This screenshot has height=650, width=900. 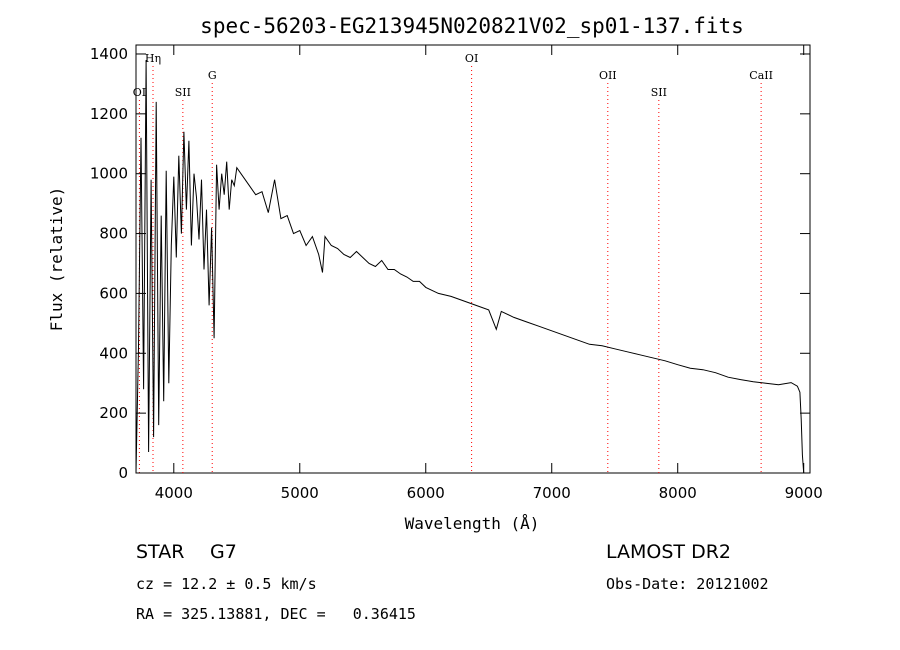 What do you see at coordinates (276, 614) in the screenshot?
I see `coordinates-readout: RA = 325.13881, DEC = 0.36415` at bounding box center [276, 614].